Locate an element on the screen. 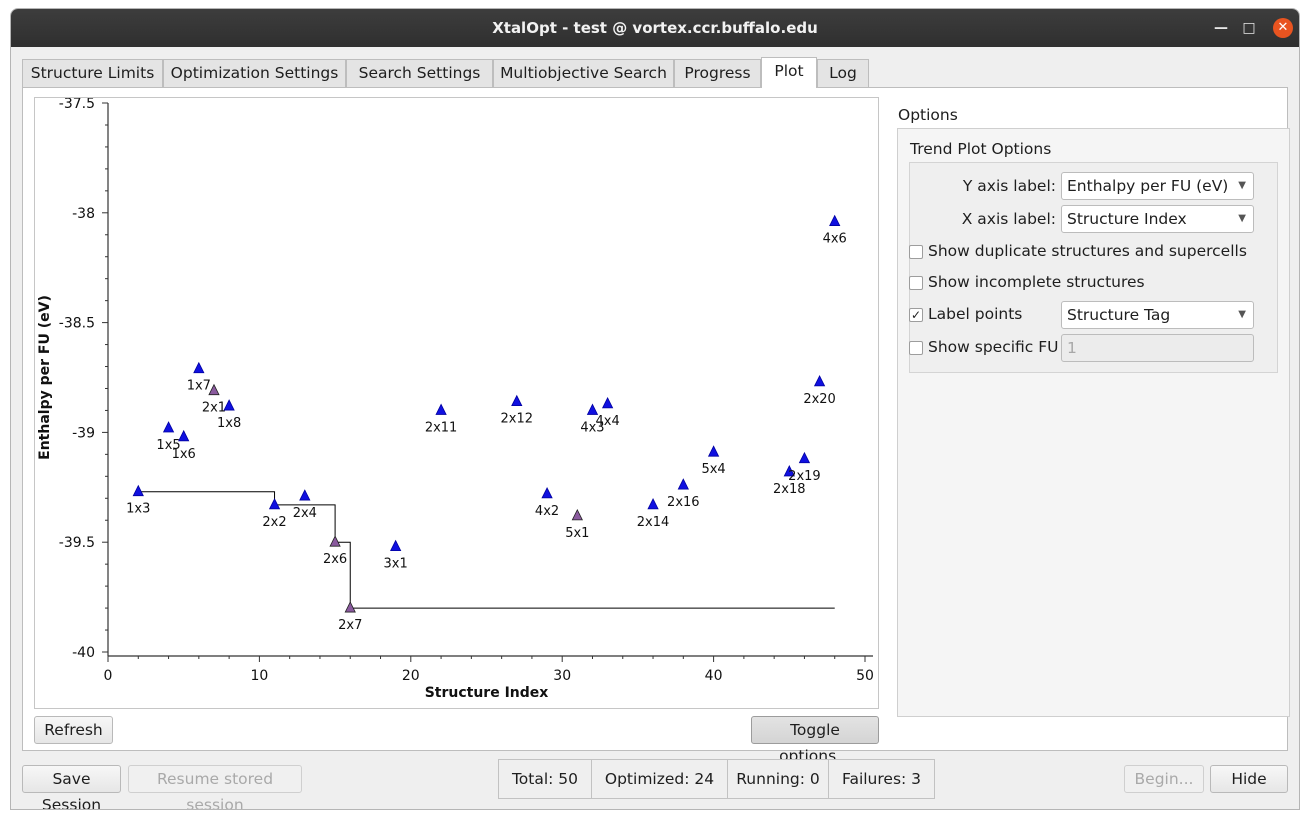  y-tick-label: -38.5 is located at coordinates (77, 324).